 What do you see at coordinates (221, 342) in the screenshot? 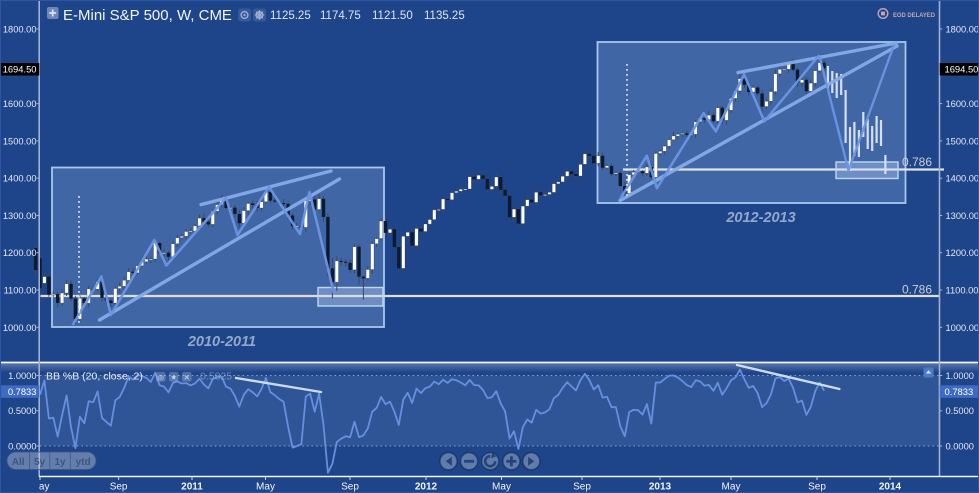
I see `svg-text: 2010-2011` at bounding box center [221, 342].